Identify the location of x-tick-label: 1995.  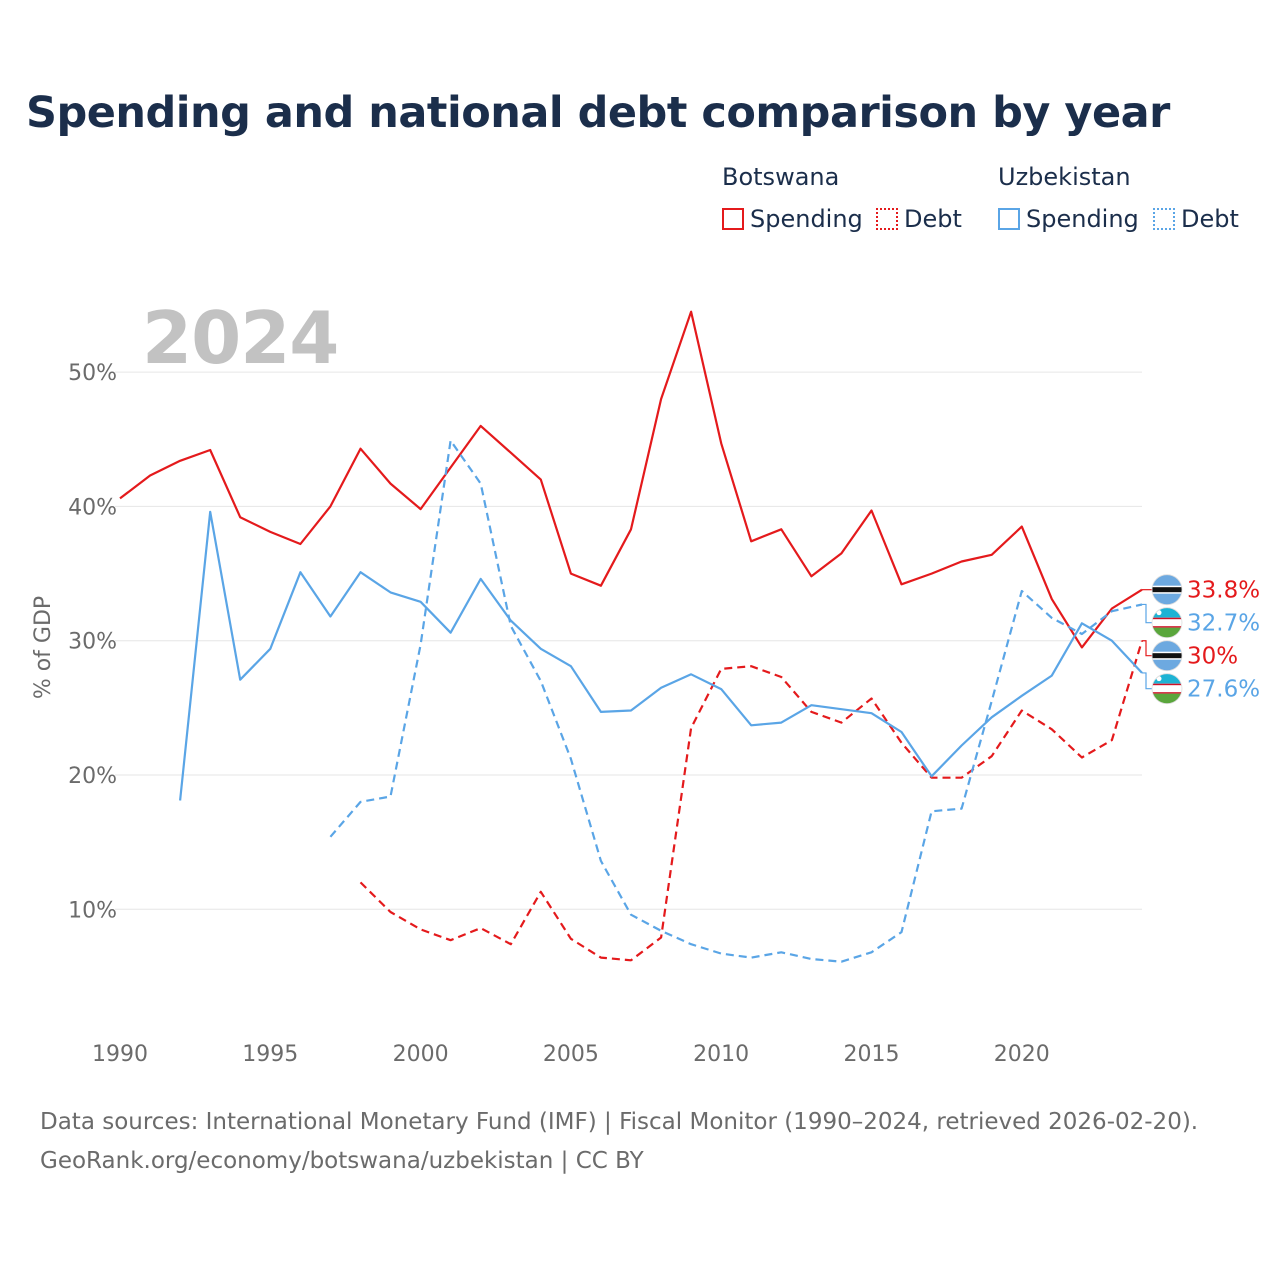
(270, 1054).